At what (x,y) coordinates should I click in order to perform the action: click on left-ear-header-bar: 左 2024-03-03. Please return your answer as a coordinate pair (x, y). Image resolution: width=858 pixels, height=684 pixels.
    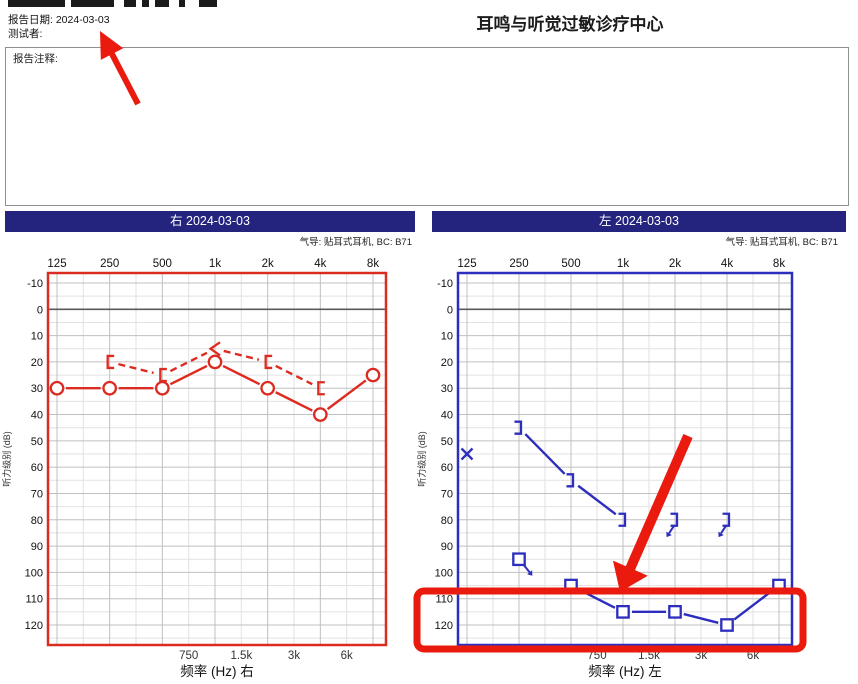
    Looking at the image, I should click on (639, 221).